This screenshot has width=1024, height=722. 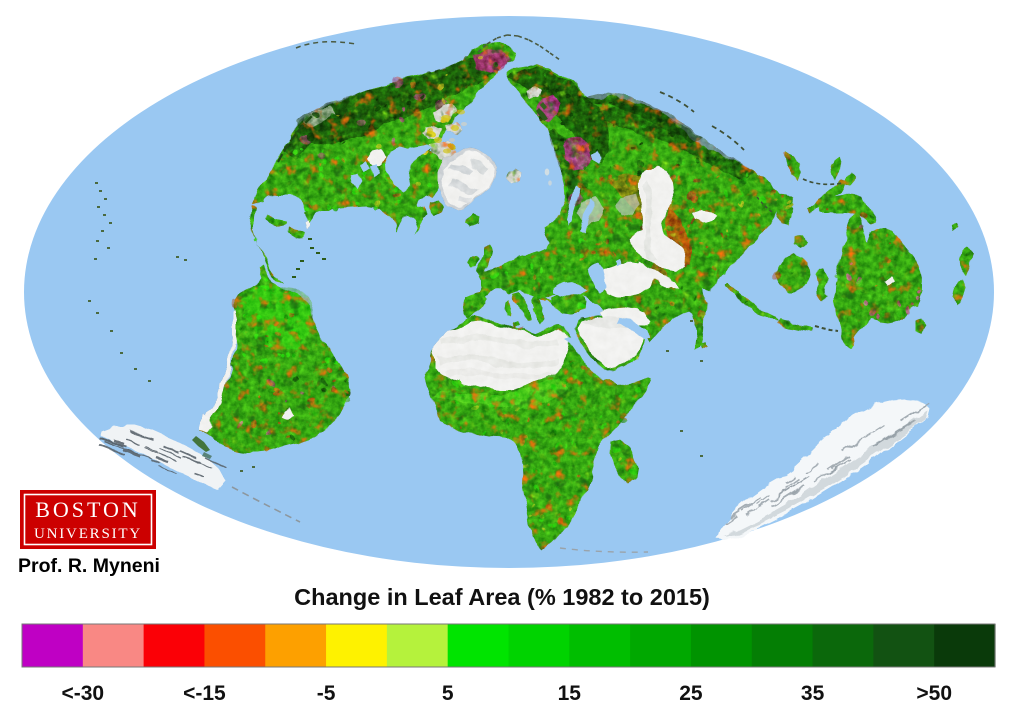 I want to click on svg-text: 35, so click(x=813, y=693).